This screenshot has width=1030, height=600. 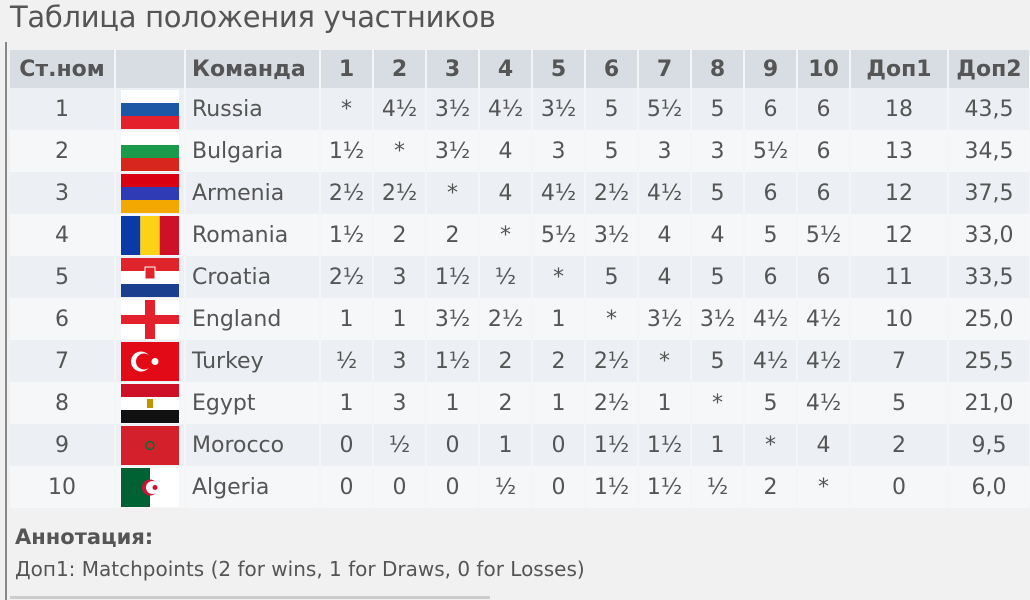 I want to click on table-row: 7 Turkey ½ 3 1½ 2 2 2½ * 5 4½ 4½ 7 25,5, so click(x=520, y=361).